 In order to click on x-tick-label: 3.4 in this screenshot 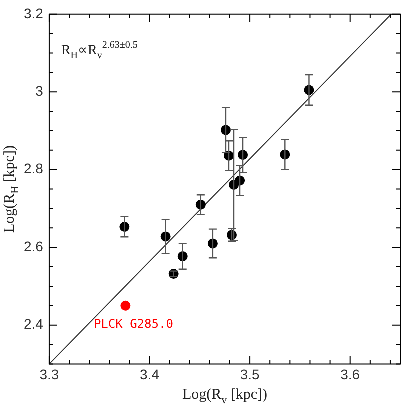, I will do `click(150, 374)`.